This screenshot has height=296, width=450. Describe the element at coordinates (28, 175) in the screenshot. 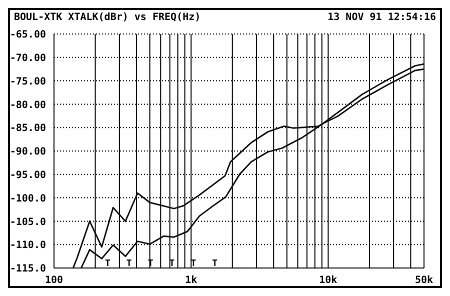

I see `y-tick-label: -95.00` at that location.